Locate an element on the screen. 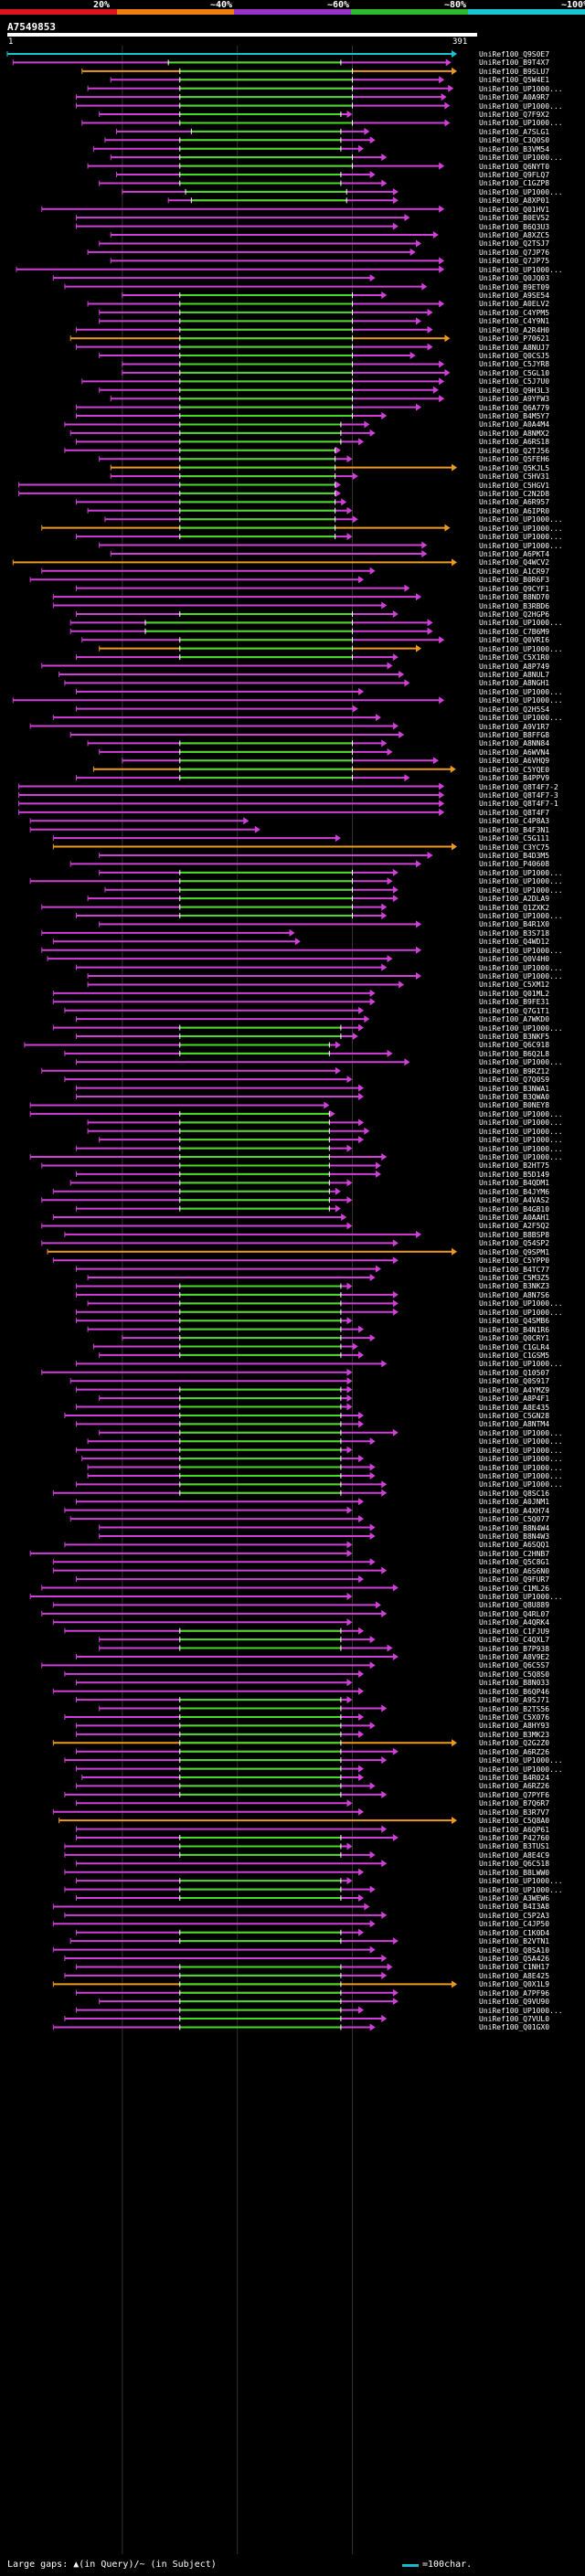  hit-label: UniRef100_B3NKF5 is located at coordinates (514, 1037).